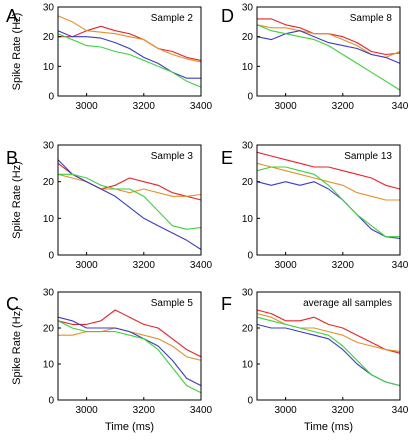 Image resolution: width=408 pixels, height=440 pixels. Describe the element at coordinates (172, 156) in the screenshot. I see `sample-label: Sample 3` at that location.